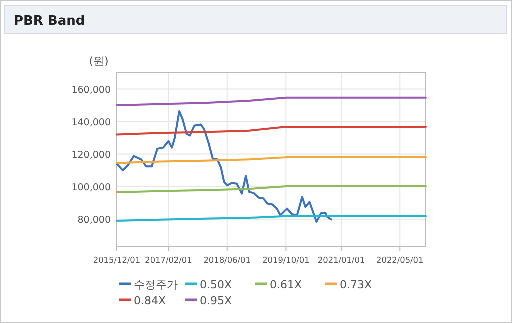 This screenshot has height=323, width=512. I want to click on legend-label: 0.50X, so click(216, 285).